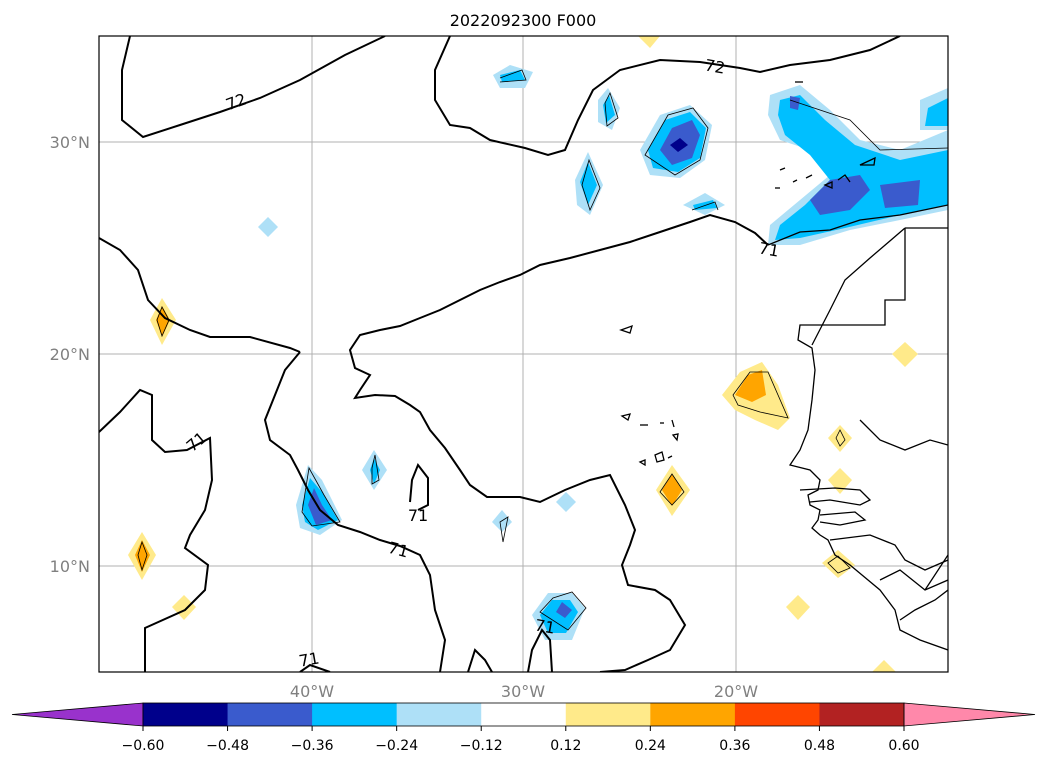 This screenshot has width=1047, height=765. I want to click on lon-label-20w: 20°W, so click(736, 691).